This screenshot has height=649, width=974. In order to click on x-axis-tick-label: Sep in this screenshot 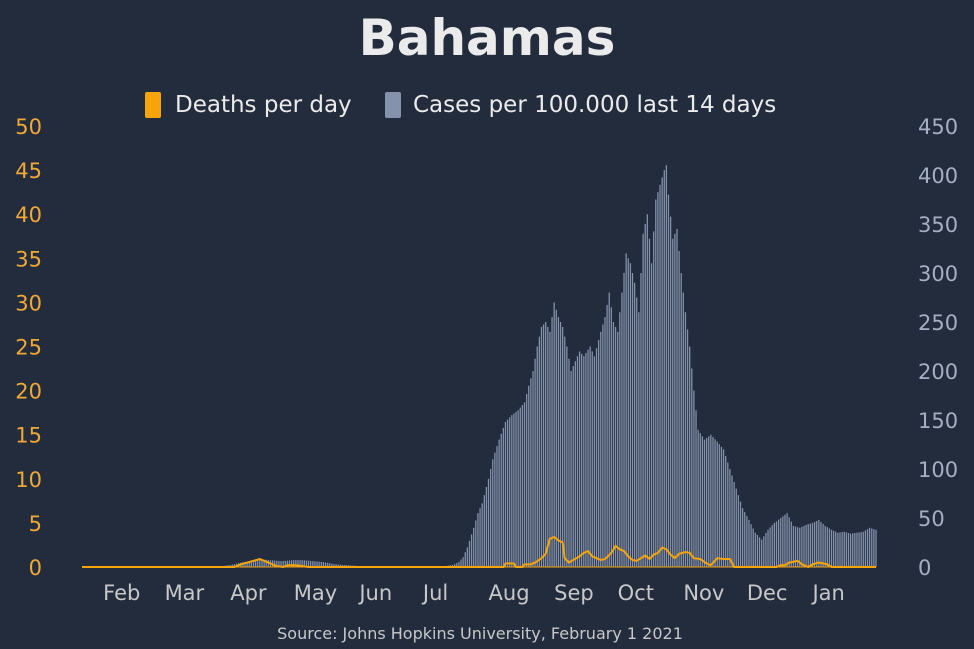, I will do `click(574, 593)`.